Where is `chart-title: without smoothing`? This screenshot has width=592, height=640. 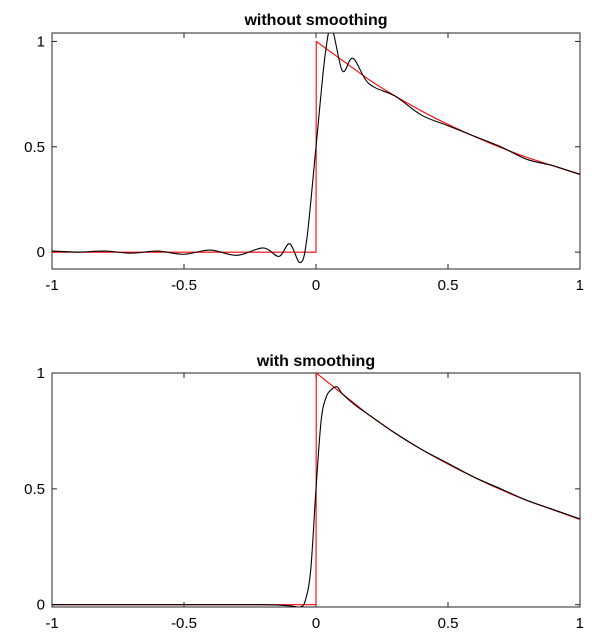 chart-title: without smoothing is located at coordinates (315, 20).